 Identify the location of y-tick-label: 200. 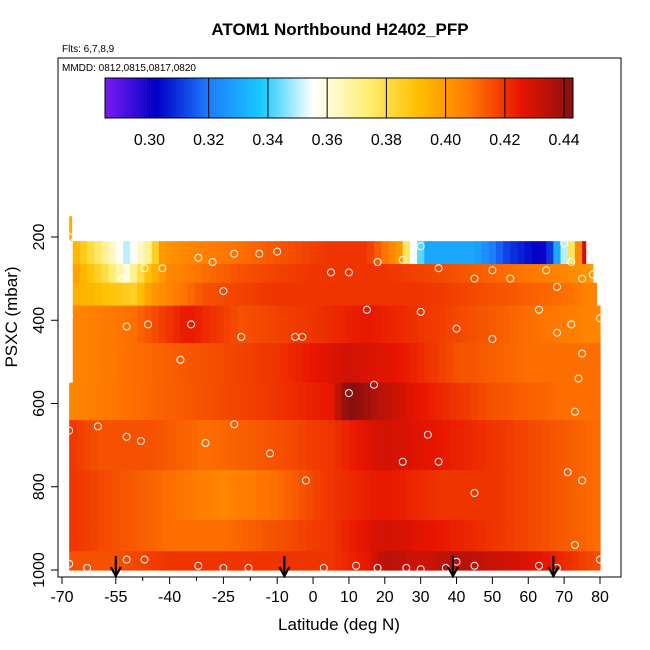
(39, 237).